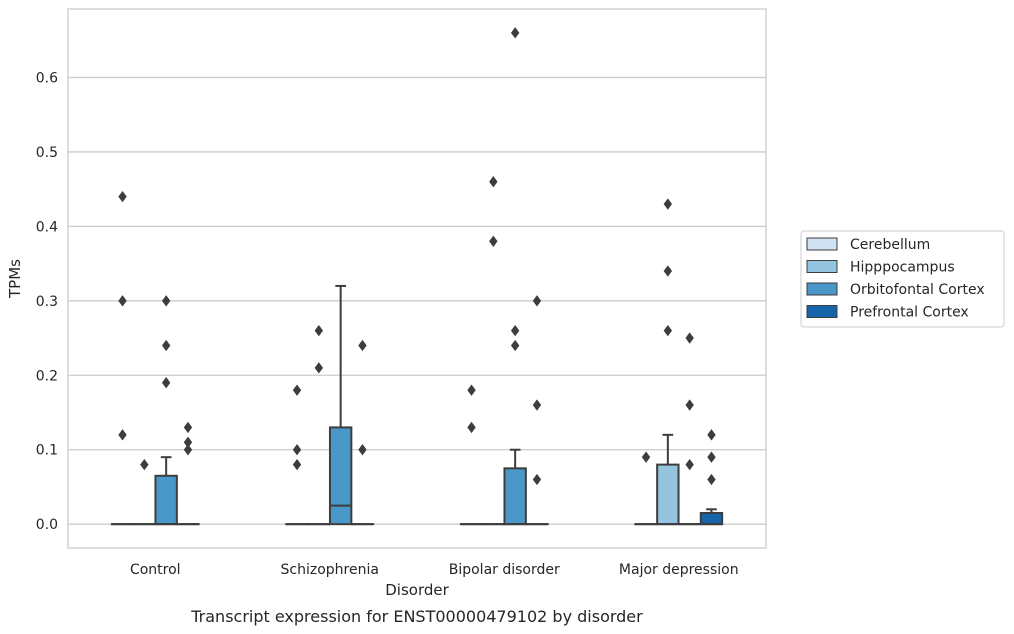 The width and height of the screenshot is (1014, 634). I want to click on x-tick-label: Schizophrenia, so click(330, 570).